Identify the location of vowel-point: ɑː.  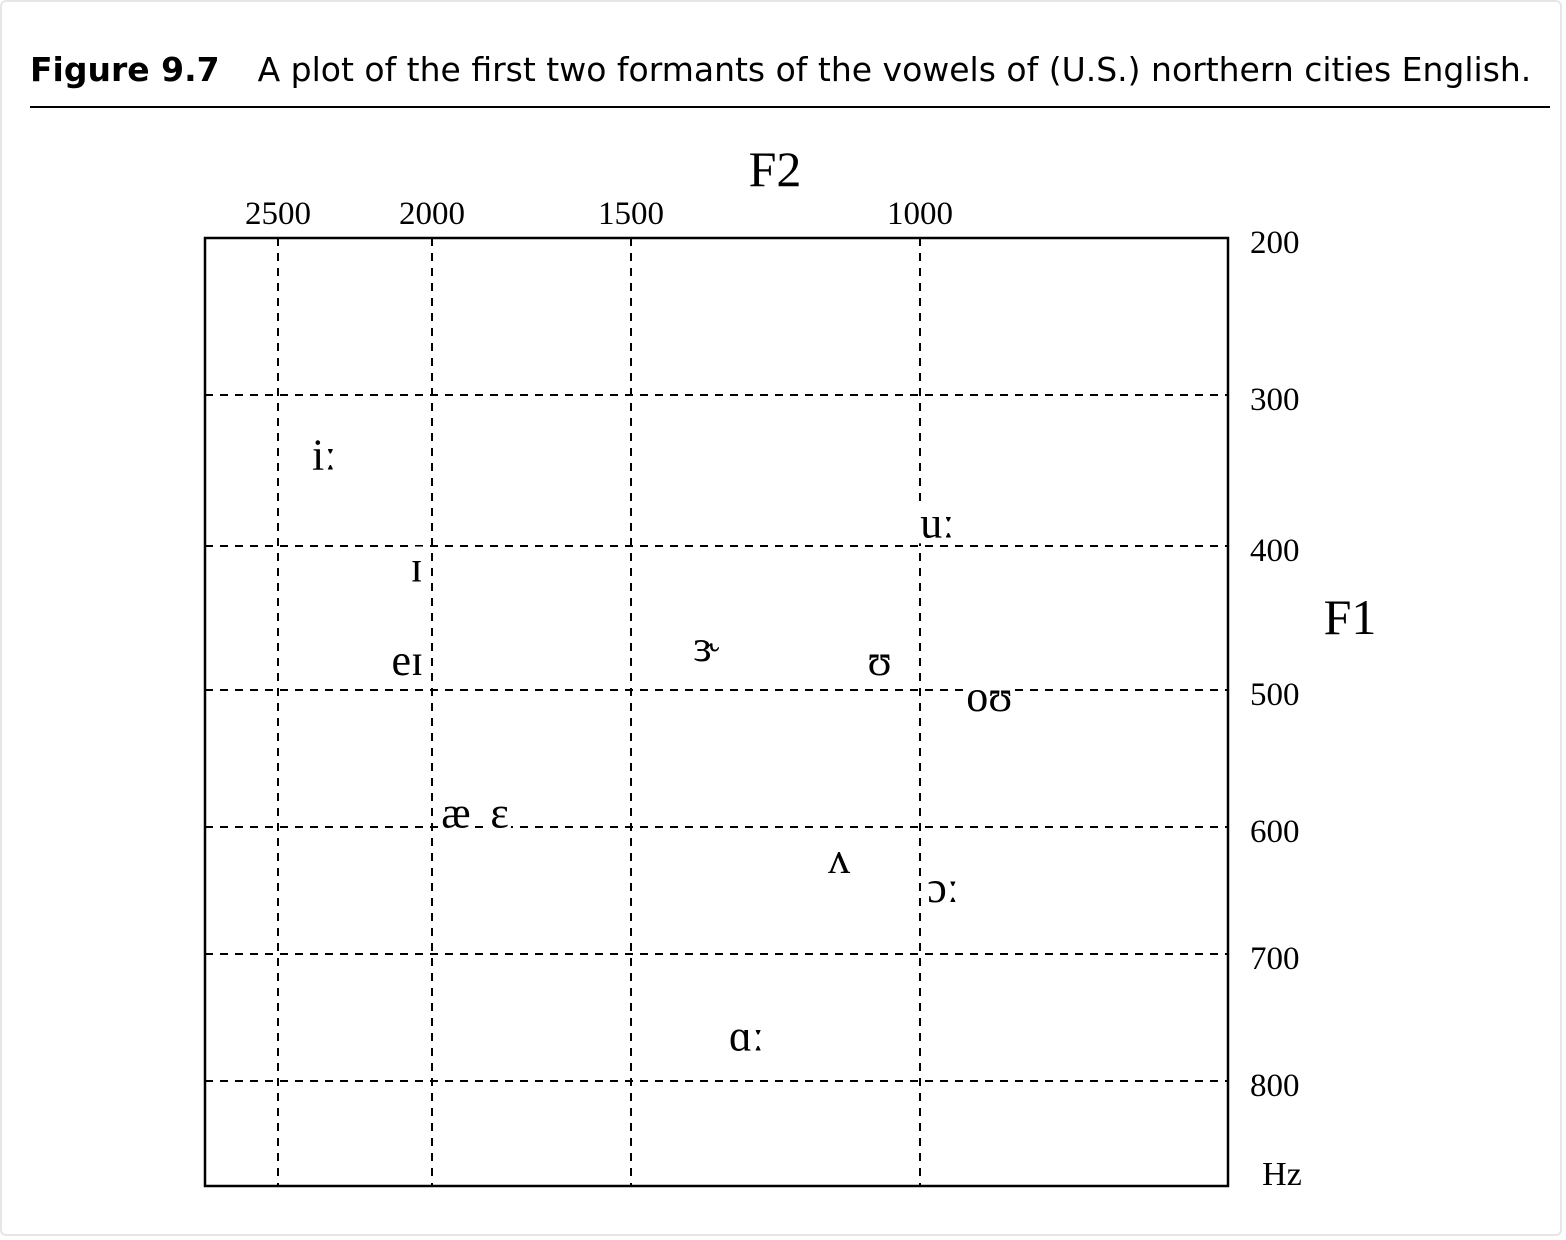
(746, 1036).